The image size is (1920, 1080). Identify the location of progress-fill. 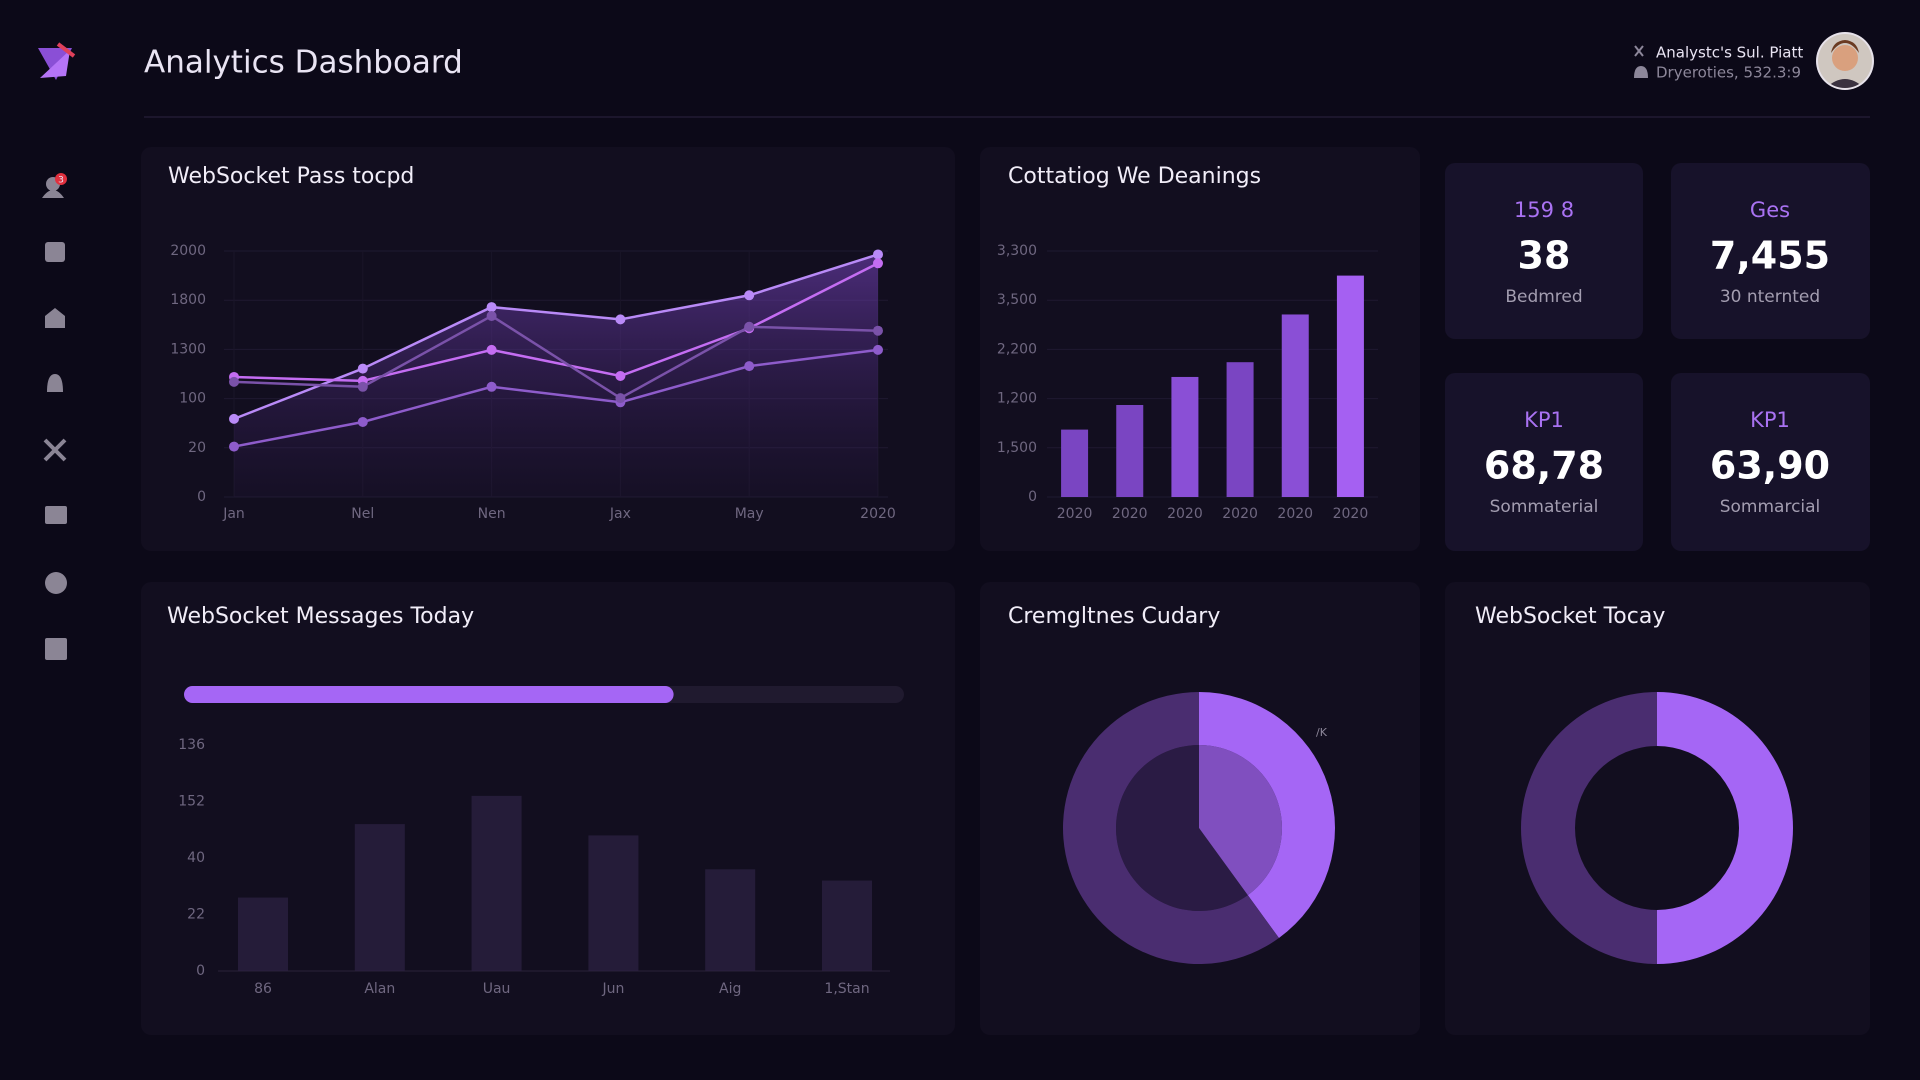
(429, 694).